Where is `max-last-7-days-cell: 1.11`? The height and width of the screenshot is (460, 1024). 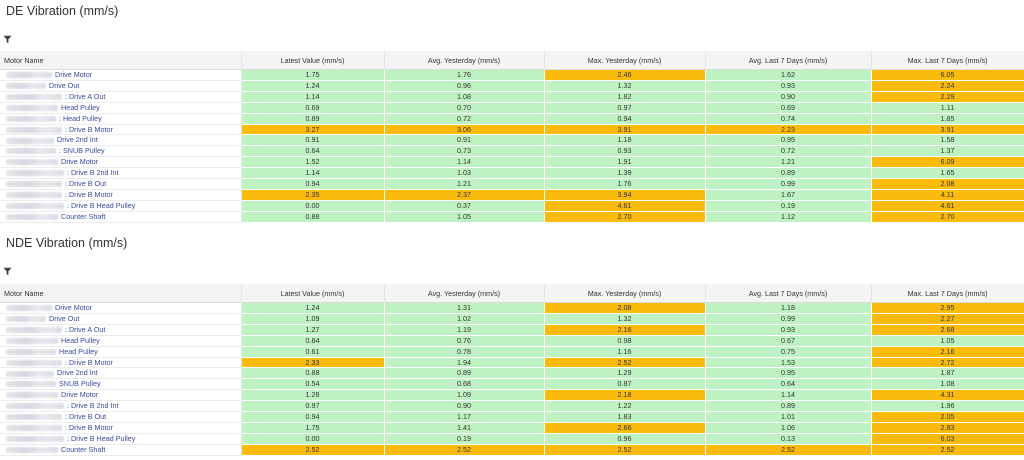
max-last-7-days-cell: 1.11 is located at coordinates (947, 108).